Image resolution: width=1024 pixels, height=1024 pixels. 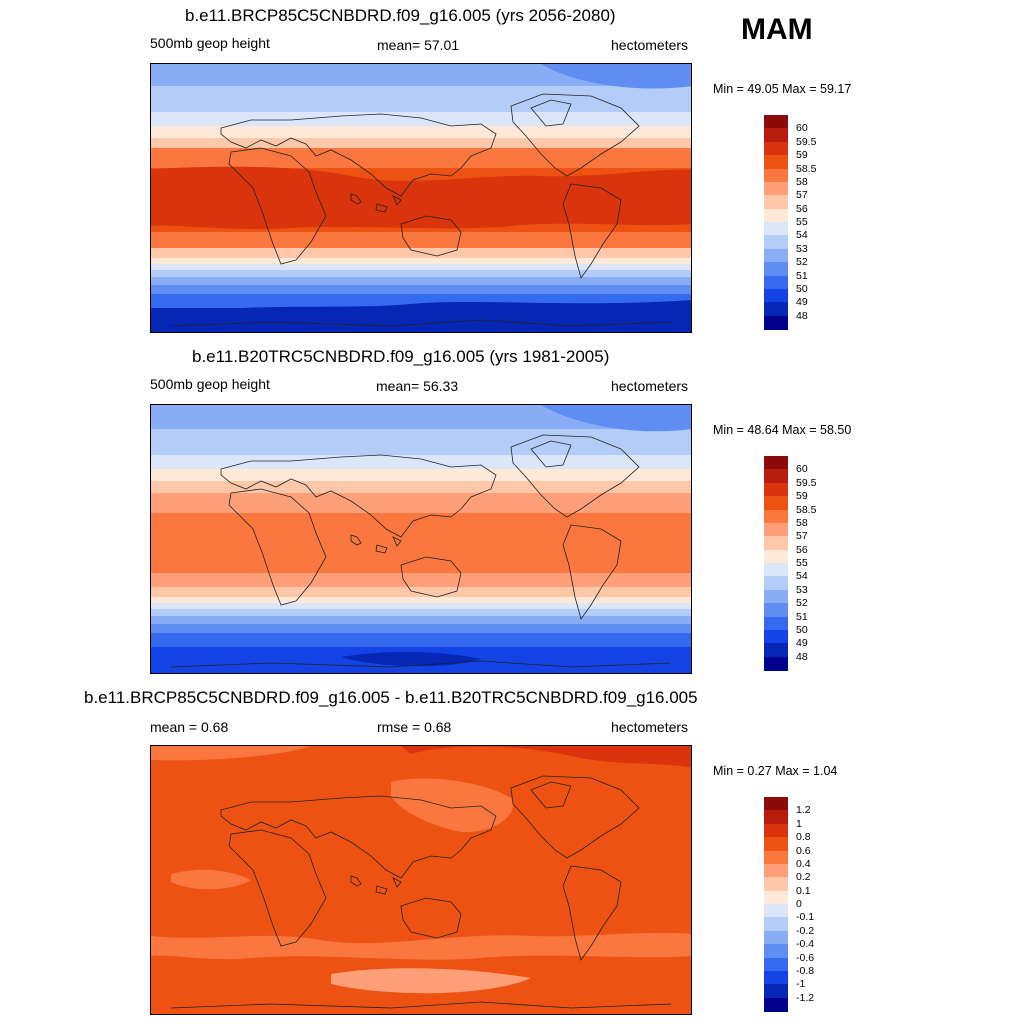 I want to click on season-label: MAM, so click(x=777, y=29).